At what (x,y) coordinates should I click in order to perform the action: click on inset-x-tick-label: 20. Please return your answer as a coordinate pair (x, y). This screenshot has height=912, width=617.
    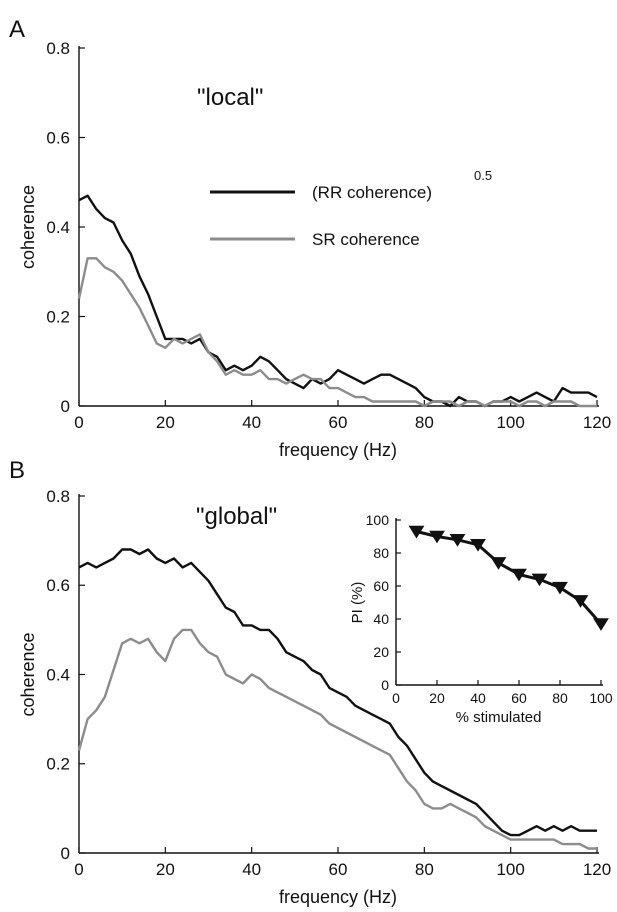
    Looking at the image, I should click on (437, 698).